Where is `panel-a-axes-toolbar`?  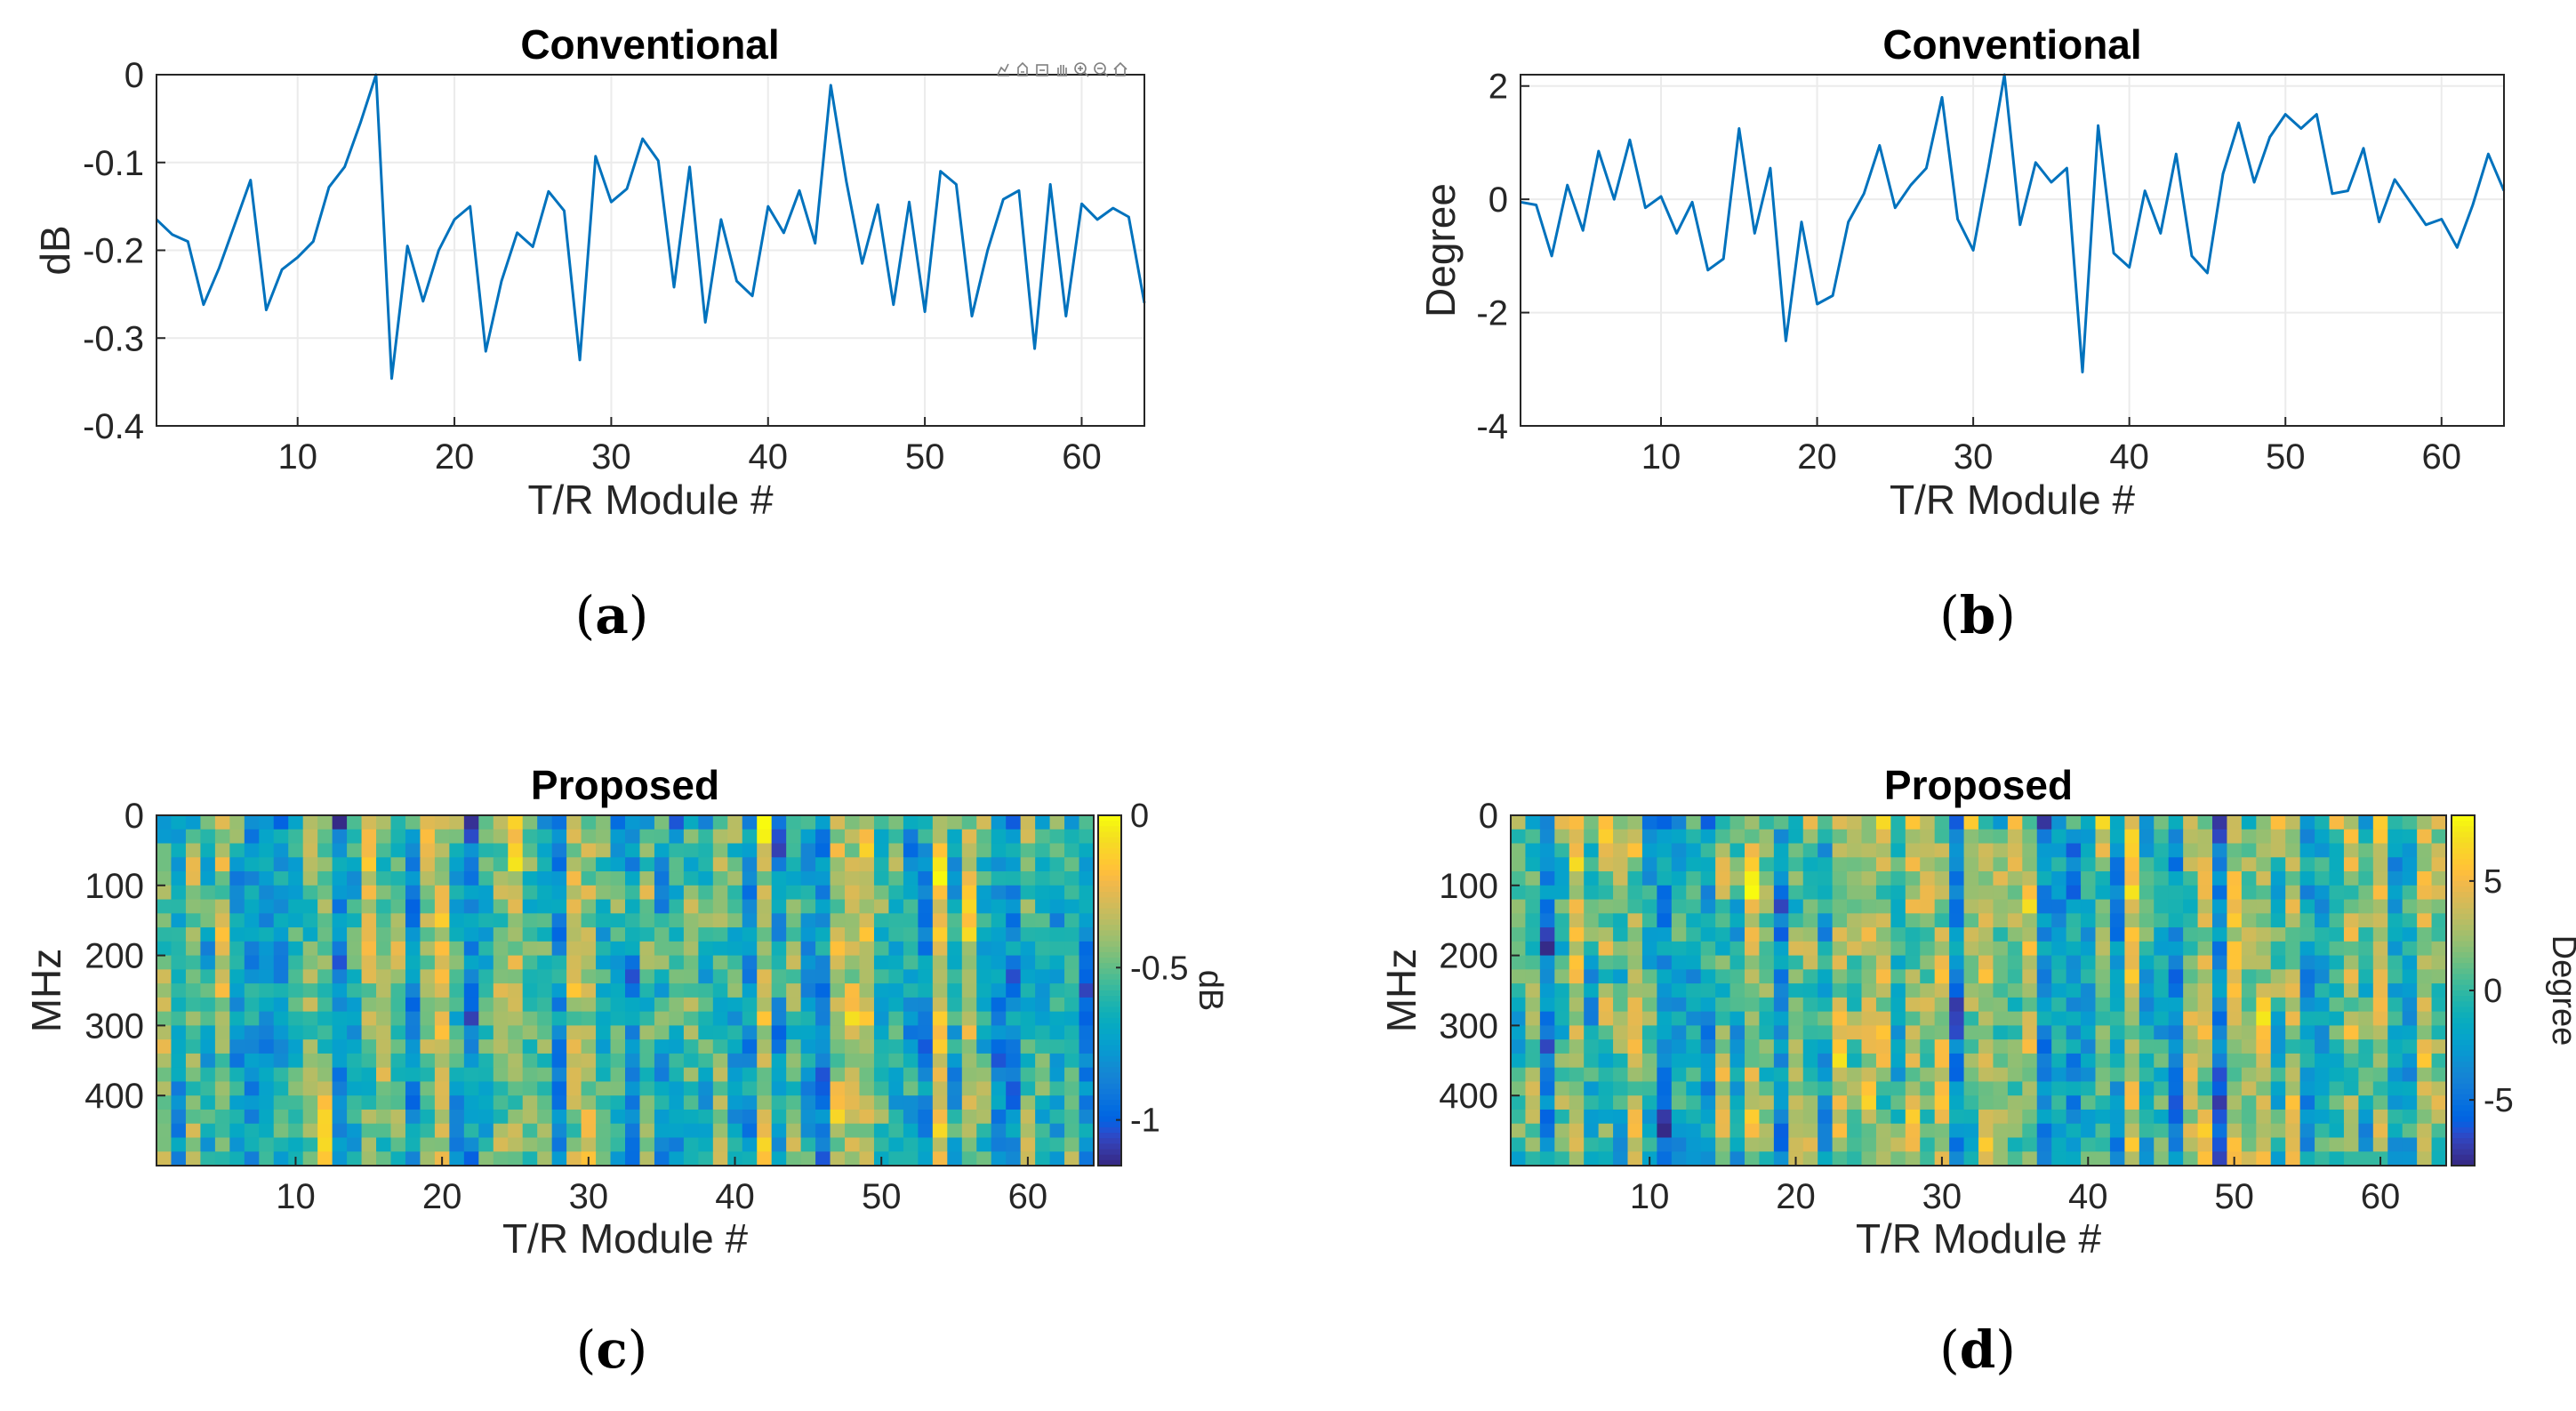
panel-a-axes-toolbar is located at coordinates (1062, 69).